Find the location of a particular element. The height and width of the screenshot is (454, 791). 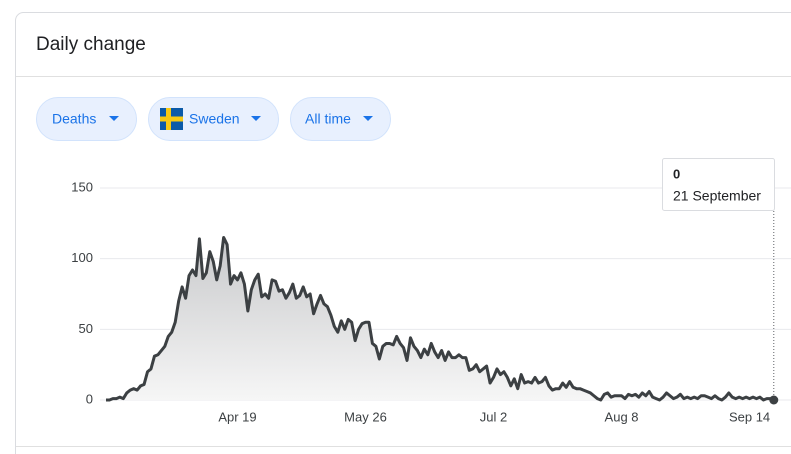

hover-dot is located at coordinates (774, 400).